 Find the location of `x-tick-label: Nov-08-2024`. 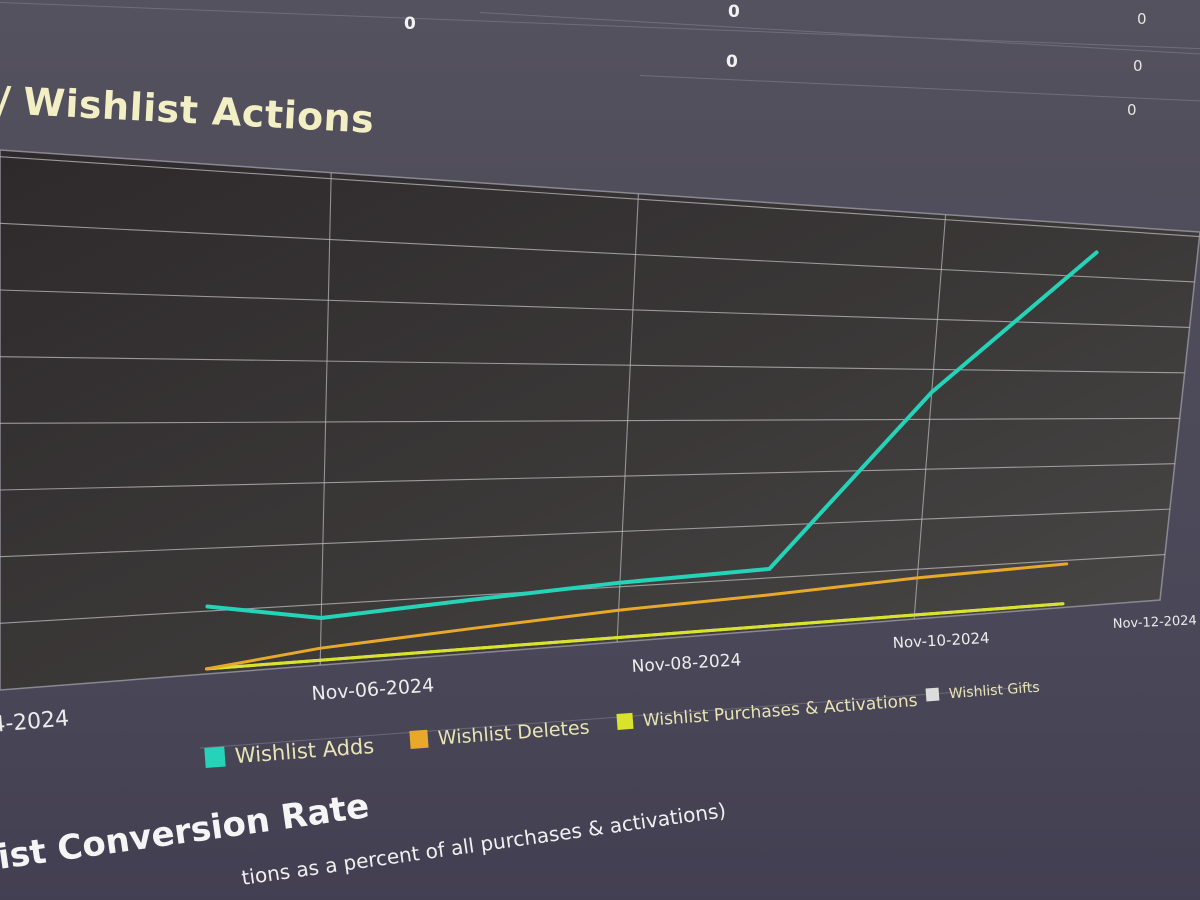

x-tick-label: Nov-08-2024 is located at coordinates (686, 663).